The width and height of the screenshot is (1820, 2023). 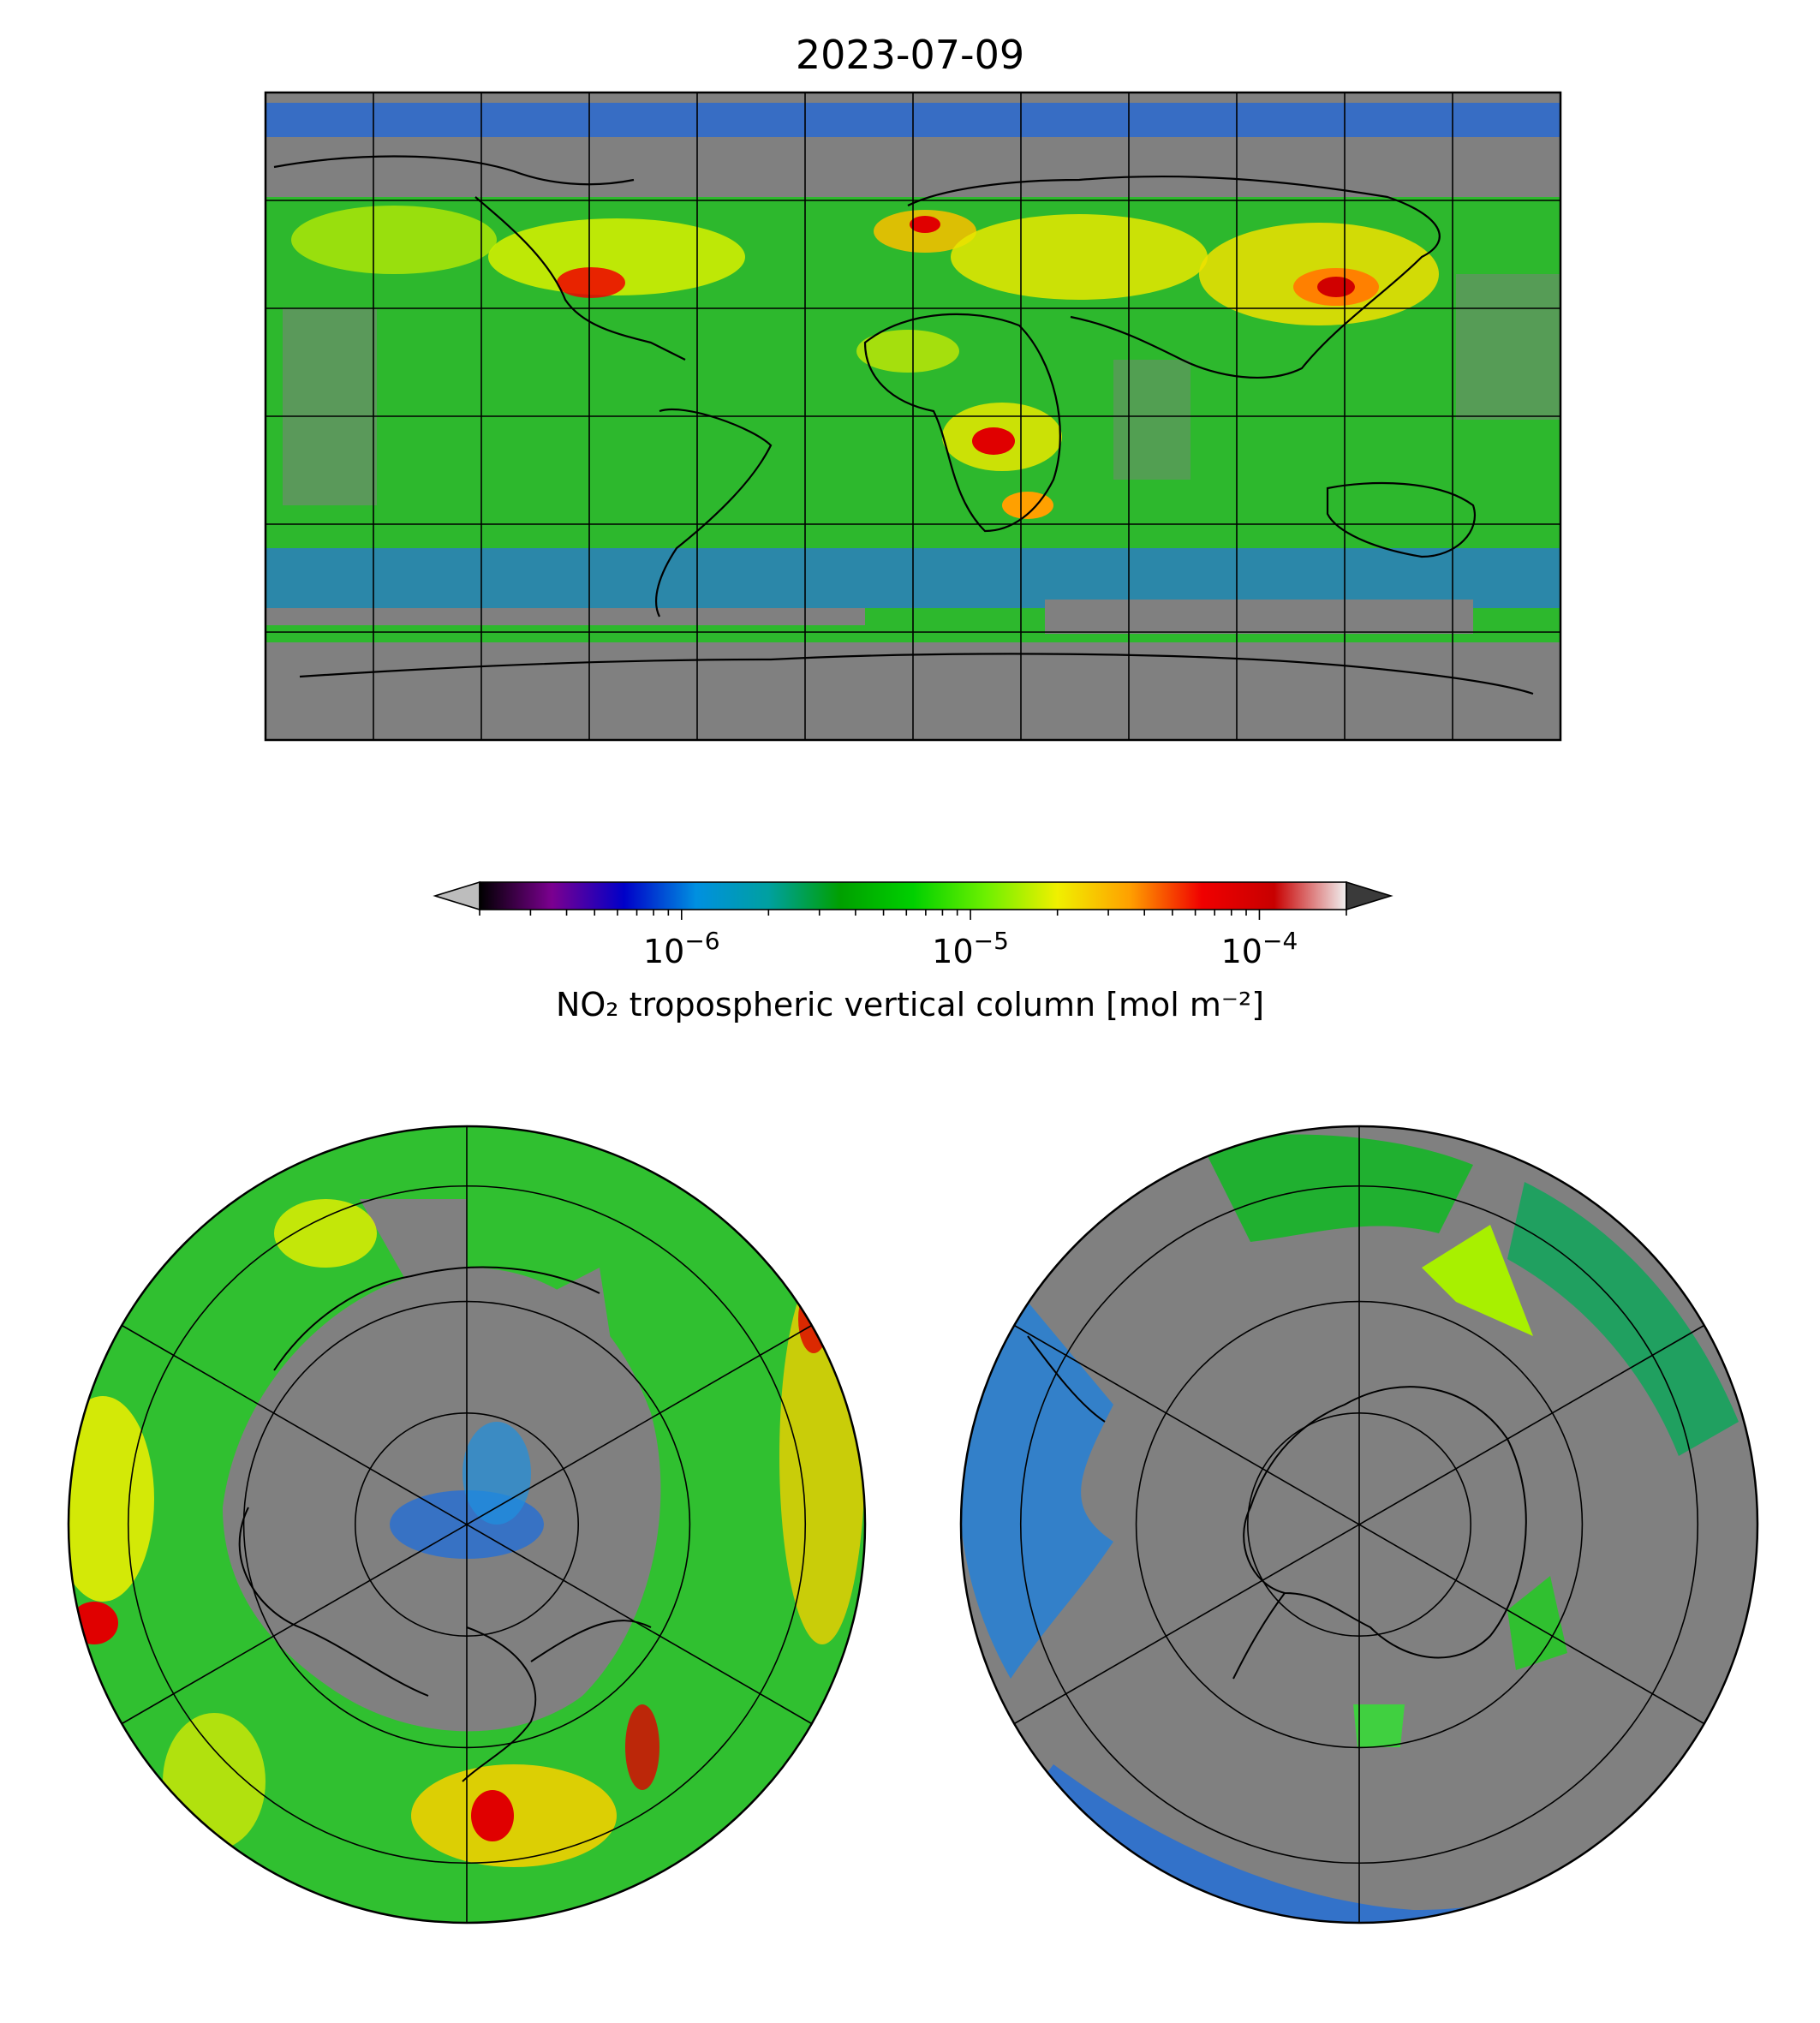 I want to click on north-data-field, so click(x=467, y=1533).